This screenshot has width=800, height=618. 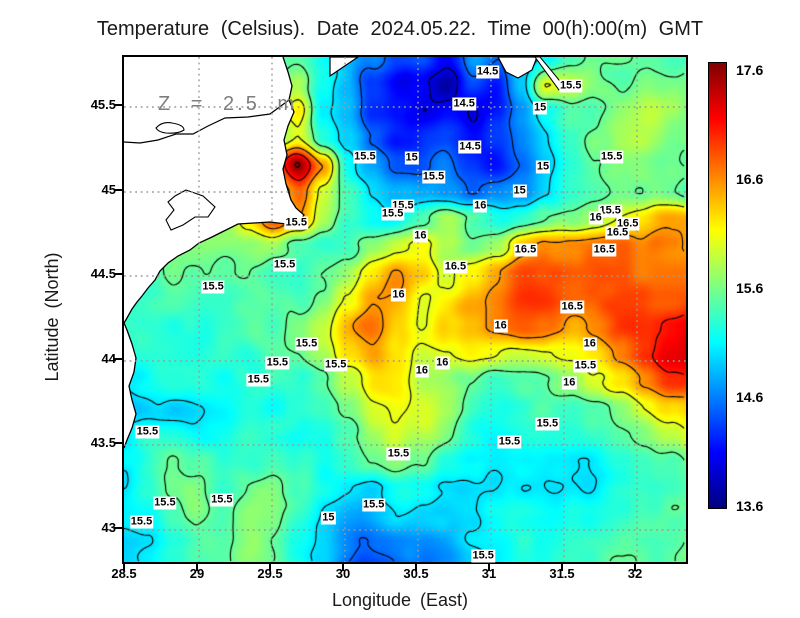 I want to click on colorbar-tick-label: 15.6, so click(x=750, y=288).